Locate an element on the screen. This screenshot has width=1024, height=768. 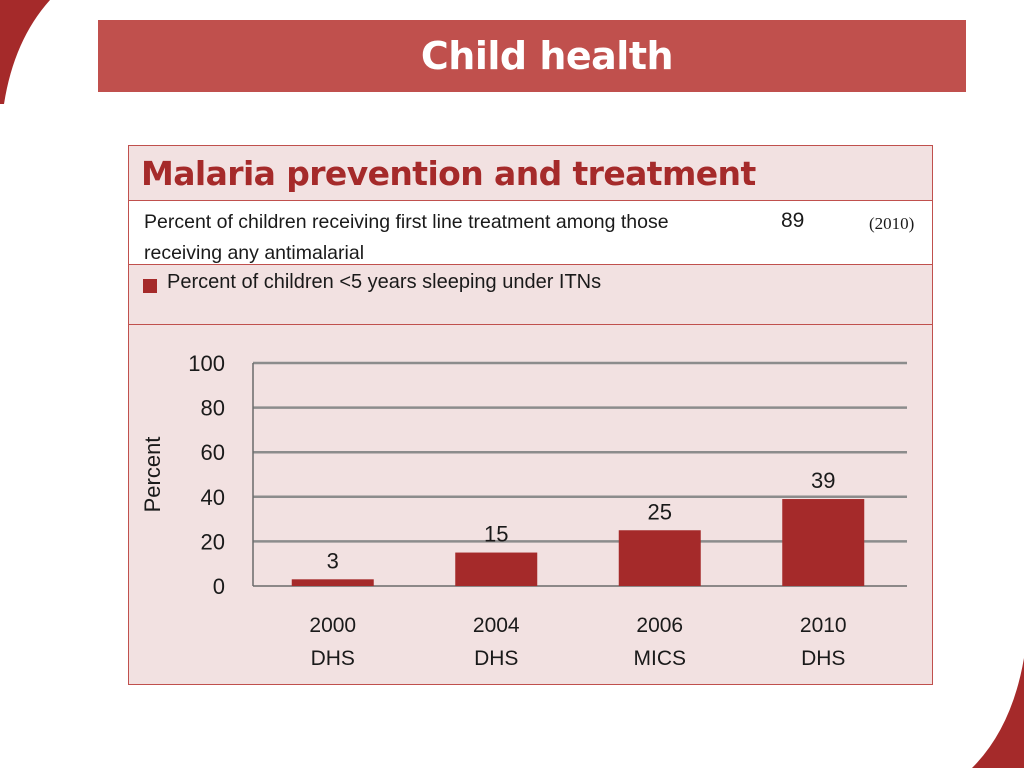
y-tick-label: 40 is located at coordinates (213, 497).